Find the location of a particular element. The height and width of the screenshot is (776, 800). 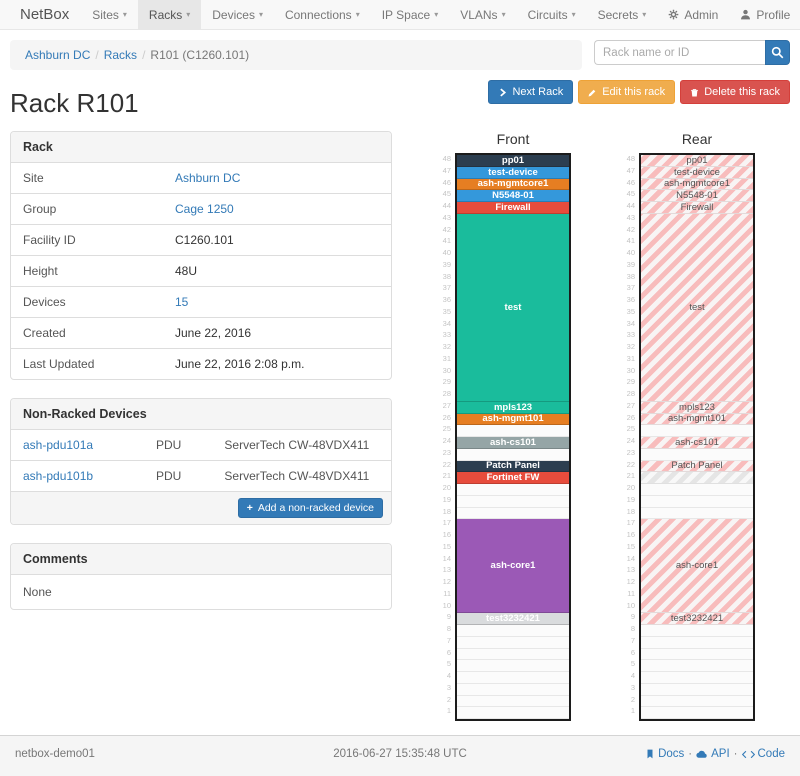

nav-item-racks: Racks ▾ is located at coordinates (169, 14).